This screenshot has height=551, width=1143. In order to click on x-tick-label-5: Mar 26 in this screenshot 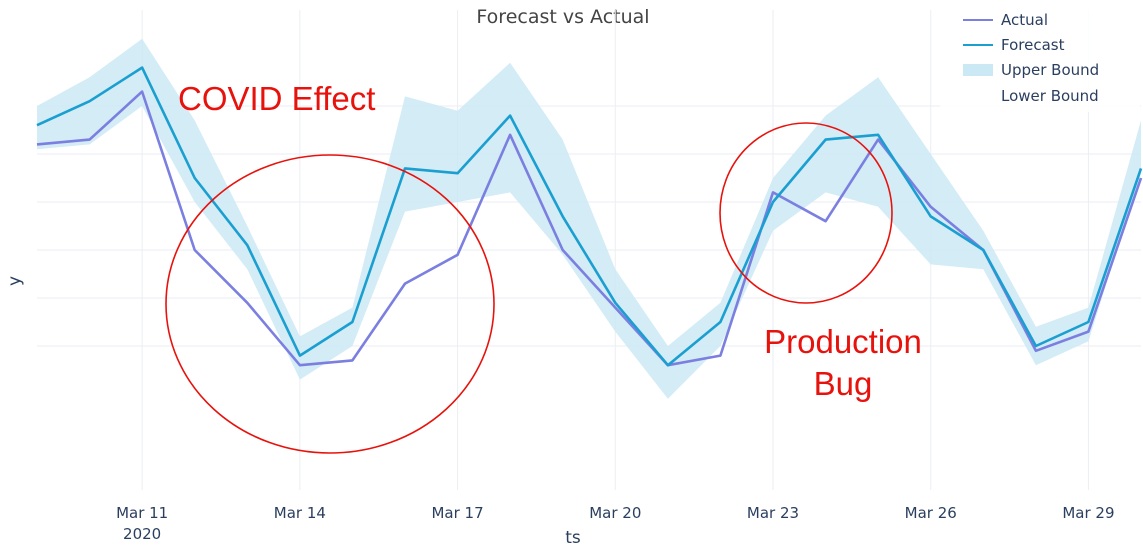, I will do `click(931, 513)`.